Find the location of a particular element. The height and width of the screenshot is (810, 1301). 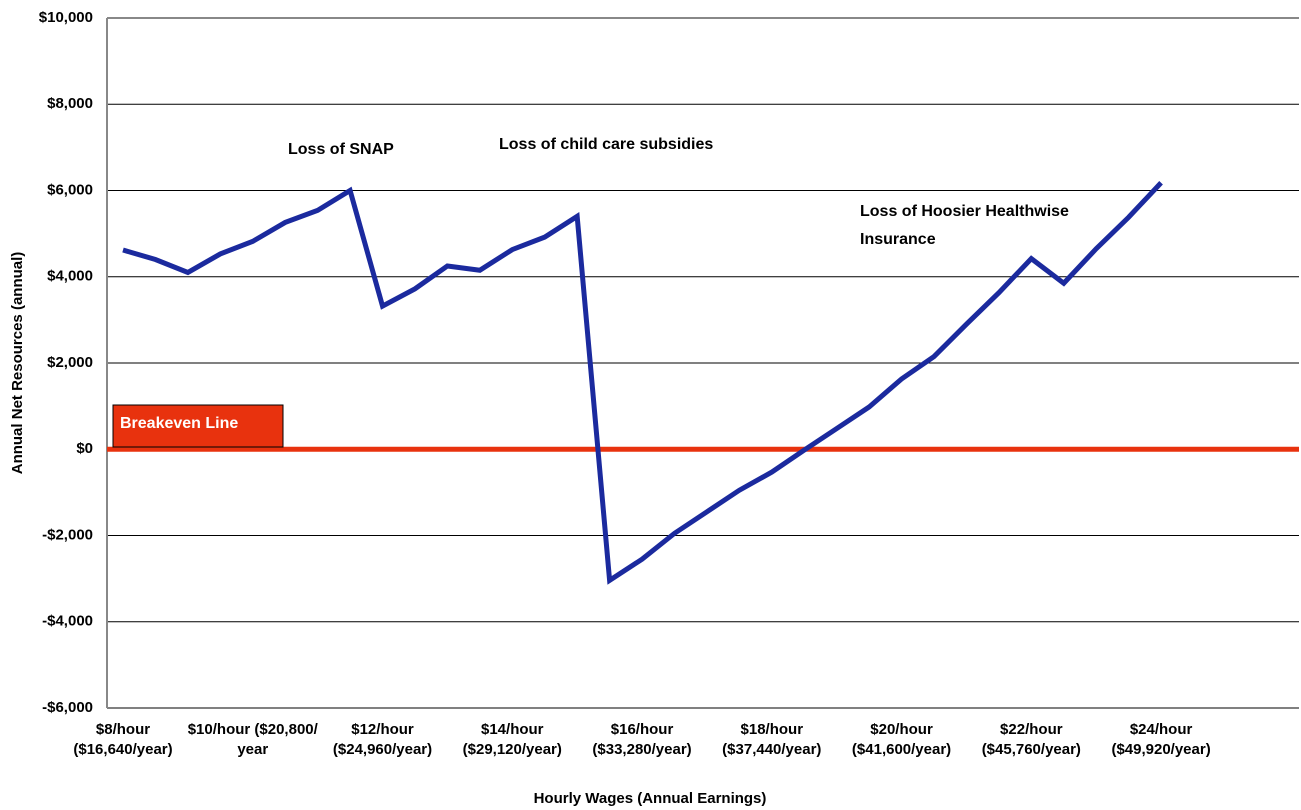

x-tick-label: $24/hour ($49,920/year) is located at coordinates (1160, 739).